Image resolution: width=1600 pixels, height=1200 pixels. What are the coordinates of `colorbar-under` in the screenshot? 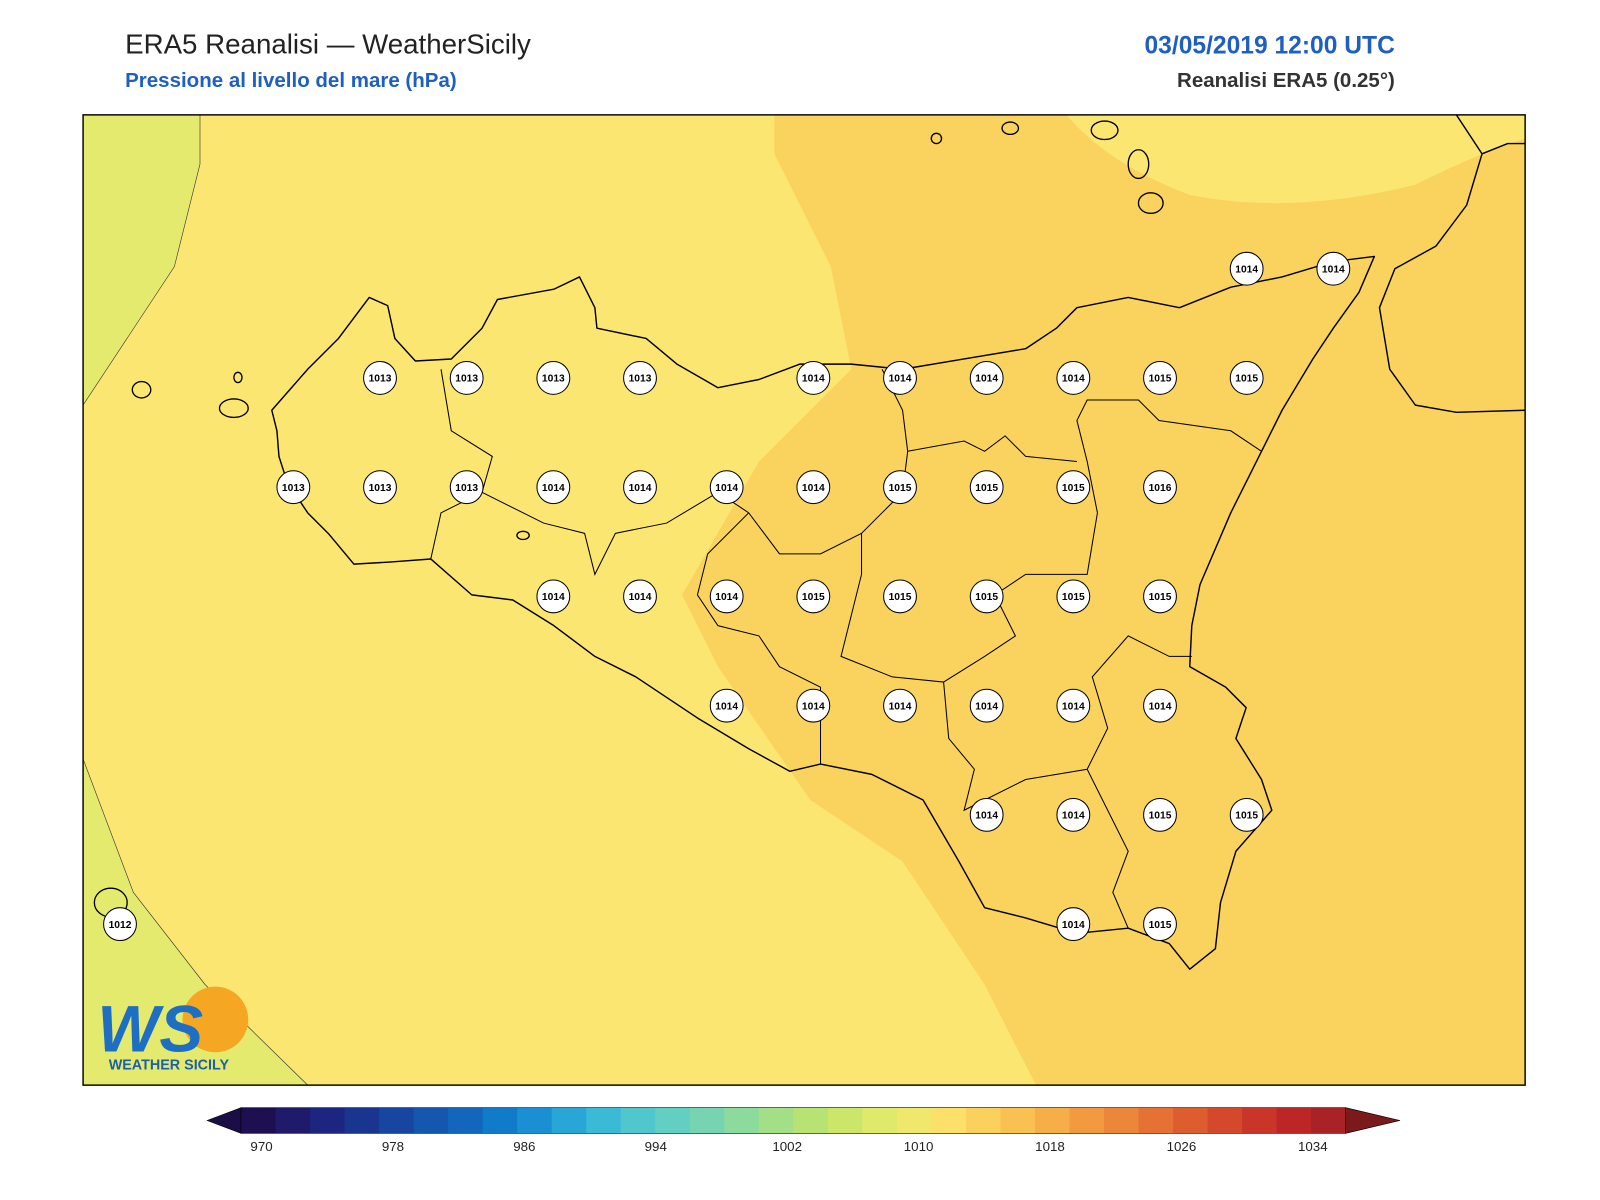 It's located at (224, 1120).